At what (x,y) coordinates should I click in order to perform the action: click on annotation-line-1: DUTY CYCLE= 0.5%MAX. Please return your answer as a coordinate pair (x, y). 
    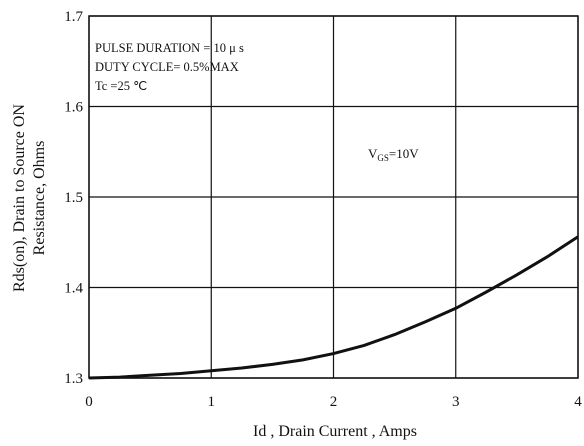
    Looking at the image, I should click on (167, 67).